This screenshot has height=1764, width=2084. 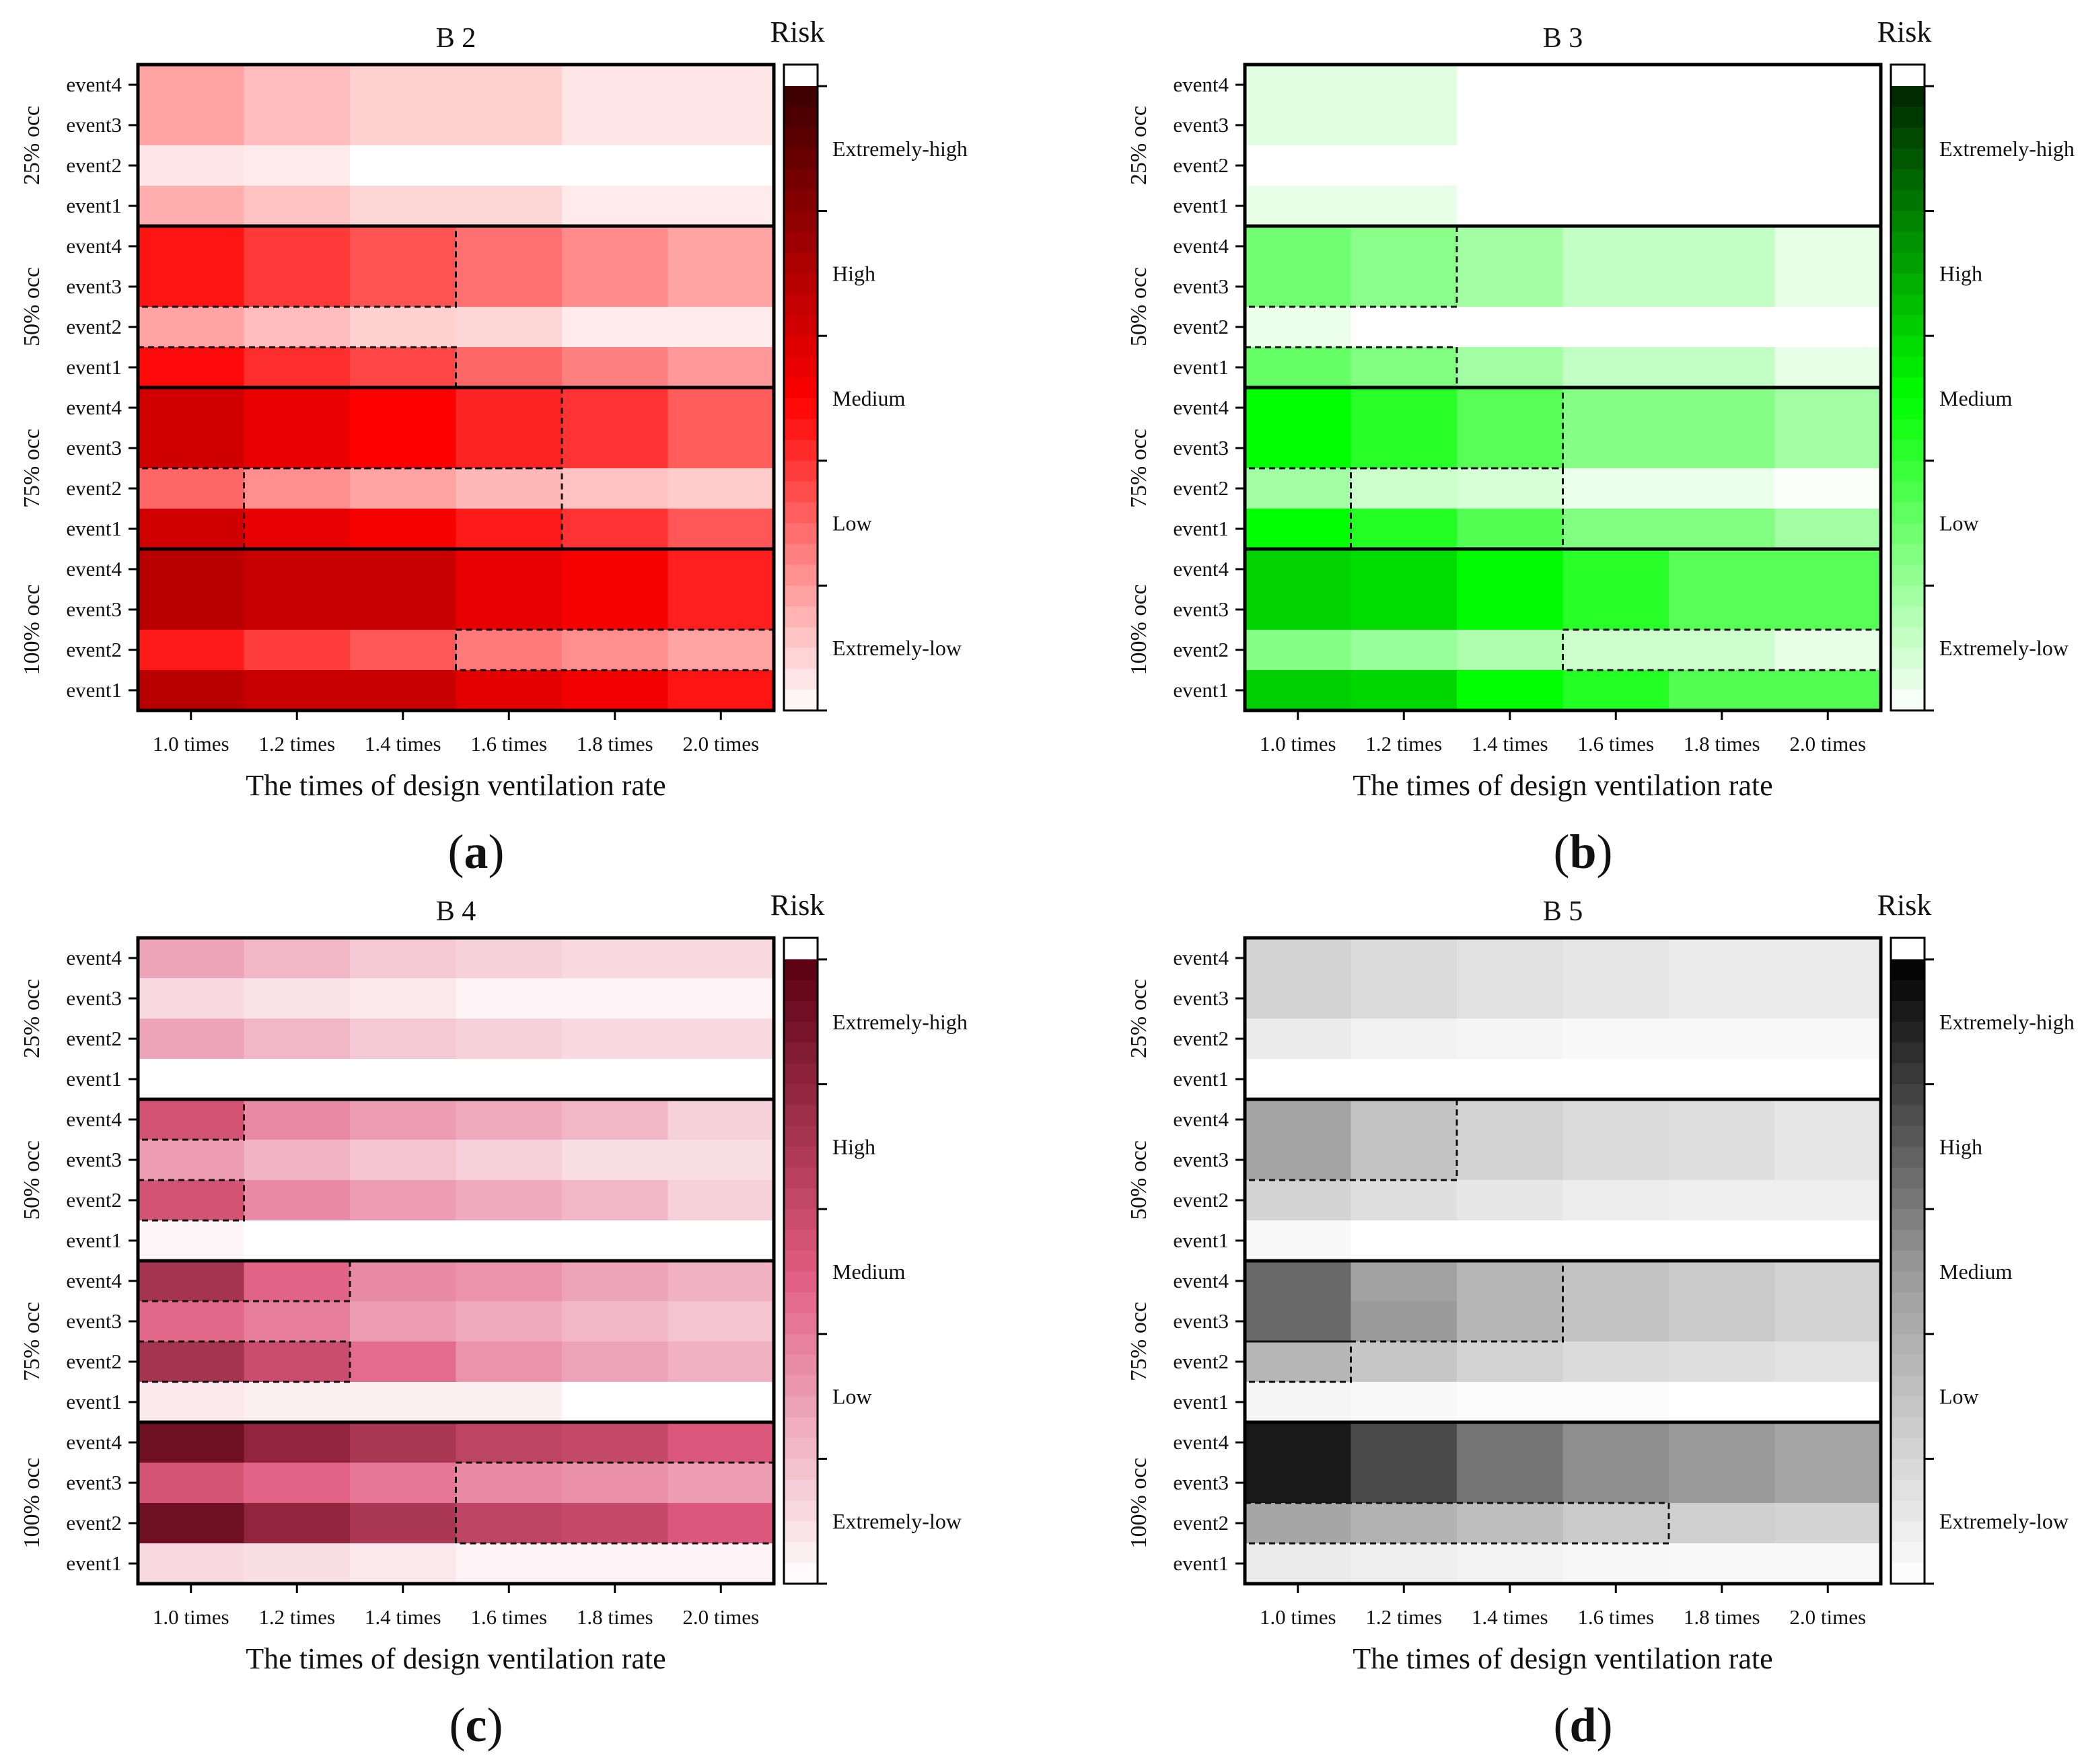 What do you see at coordinates (476, 852) in the screenshot?
I see `panel-label-letter: a` at bounding box center [476, 852].